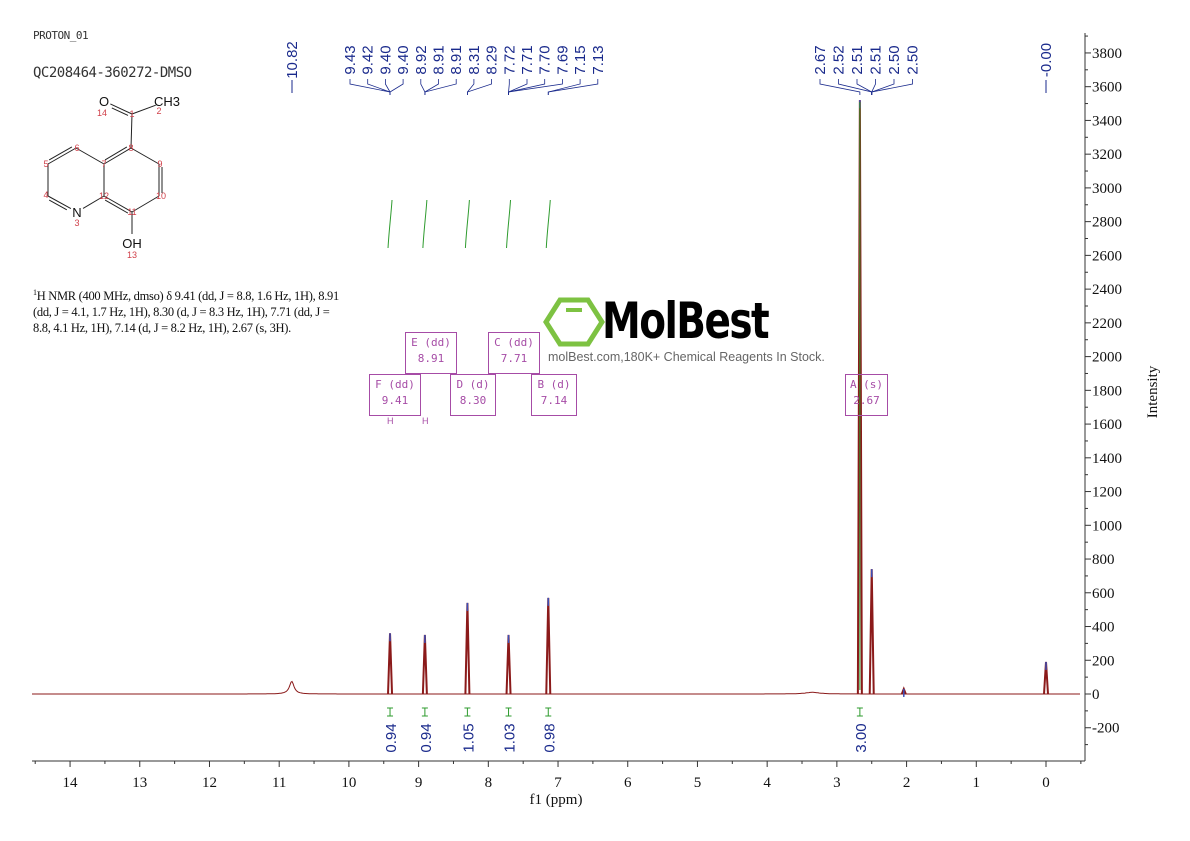 The width and height of the screenshot is (1190, 841). Describe the element at coordinates (348, 783) in the screenshot. I see `x-tick-label: 10` at that location.